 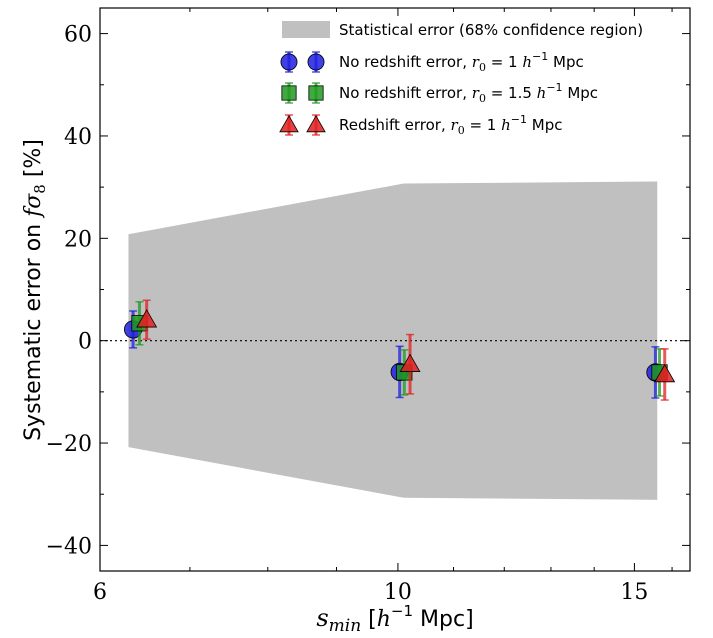 I want to click on y-label-sigma: σ, so click(x=33, y=201).